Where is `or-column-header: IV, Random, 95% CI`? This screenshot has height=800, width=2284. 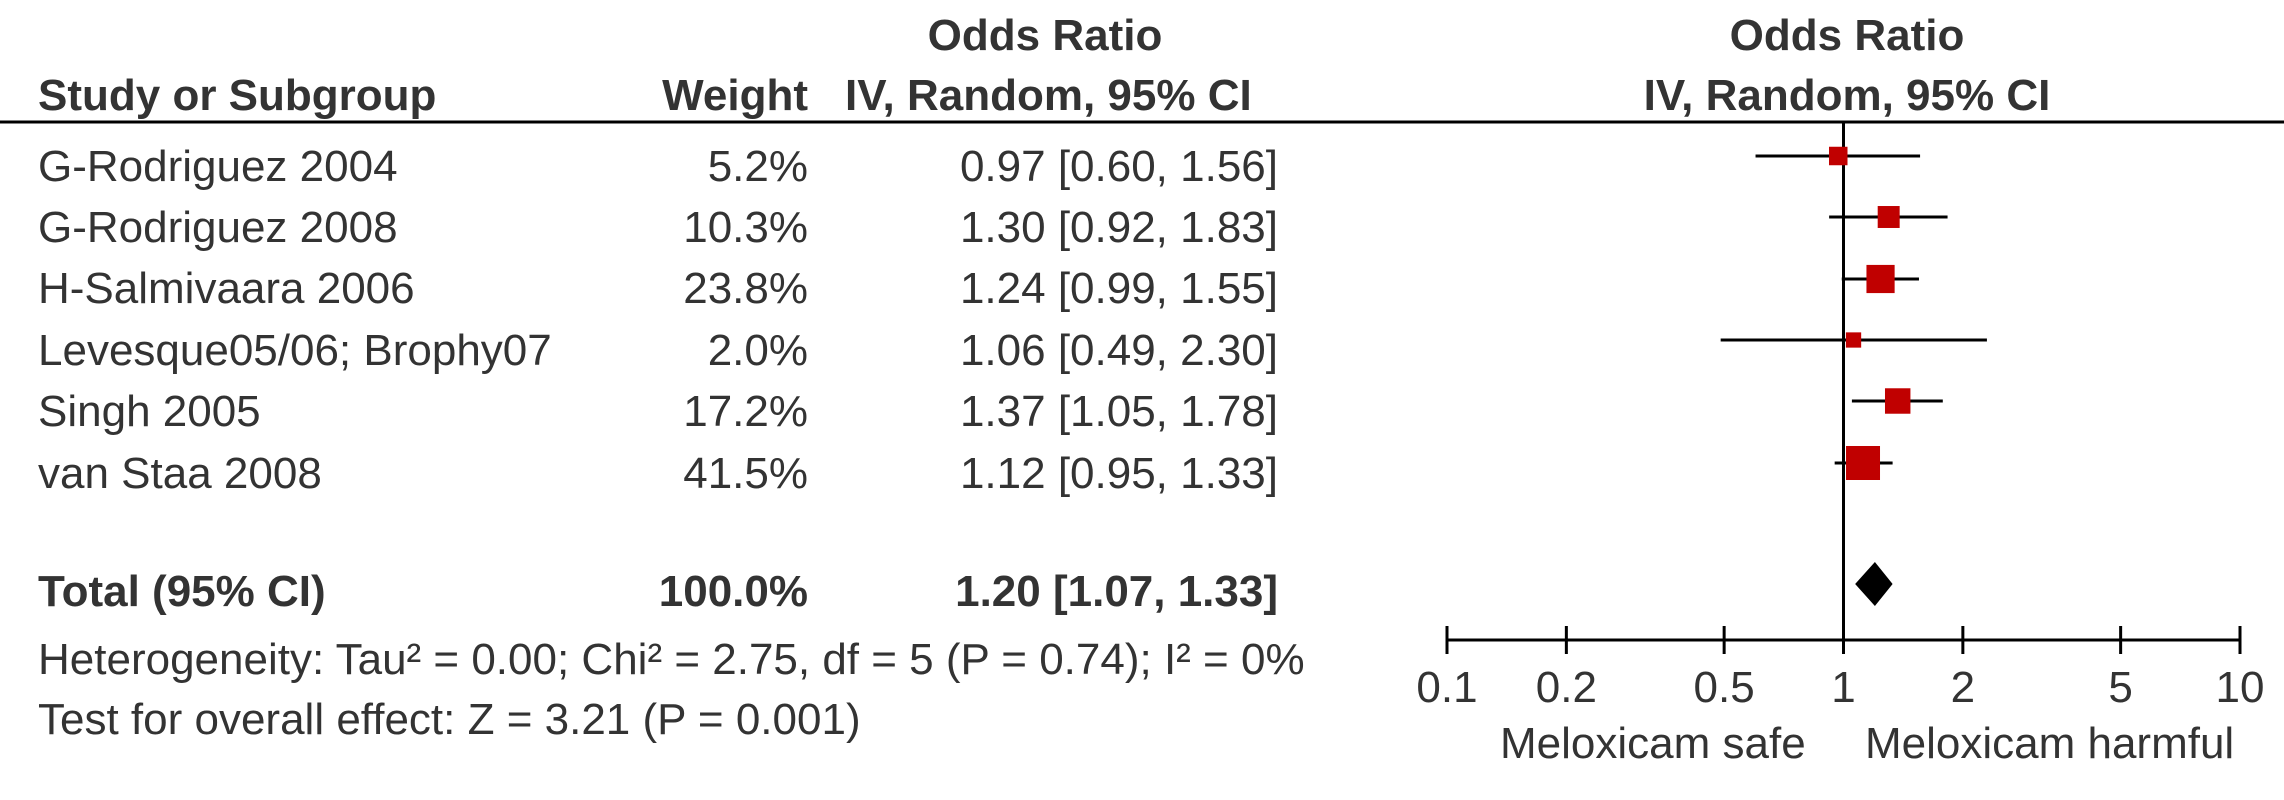 or-column-header: IV, Random, 95% CI is located at coordinates (1048, 95).